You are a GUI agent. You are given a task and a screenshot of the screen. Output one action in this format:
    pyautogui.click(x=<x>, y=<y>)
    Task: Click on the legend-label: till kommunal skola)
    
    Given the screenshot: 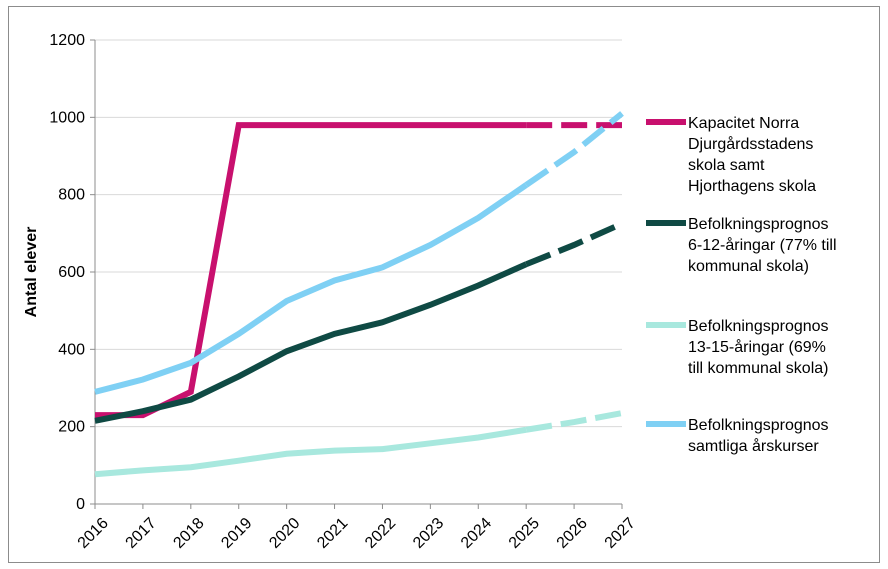 What is the action you would take?
    pyautogui.click(x=758, y=368)
    